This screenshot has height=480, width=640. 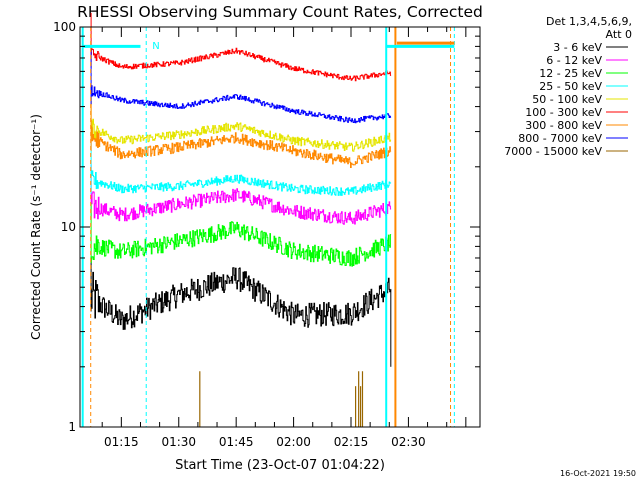 What do you see at coordinates (236, 442) in the screenshot?
I see `x-tick-label: 01:45` at bounding box center [236, 442].